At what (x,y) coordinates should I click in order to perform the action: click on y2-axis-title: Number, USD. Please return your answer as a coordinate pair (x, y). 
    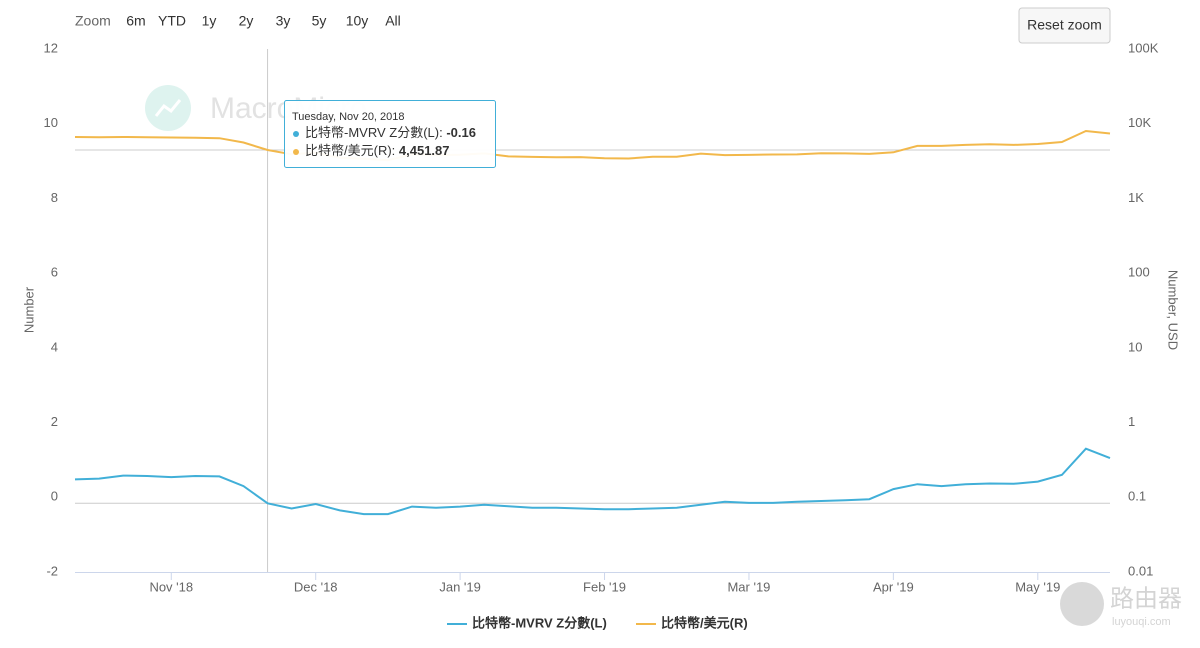
    Looking at the image, I should click on (1173, 310).